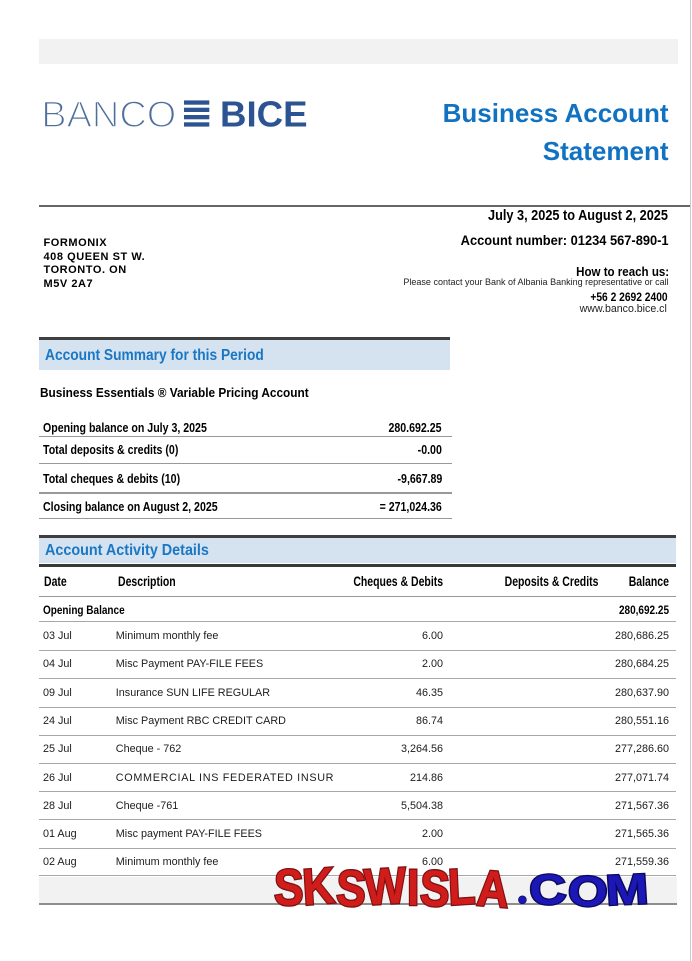 The width and height of the screenshot is (692, 961). I want to click on svg-text: SKSWISLA, so click(392, 887).